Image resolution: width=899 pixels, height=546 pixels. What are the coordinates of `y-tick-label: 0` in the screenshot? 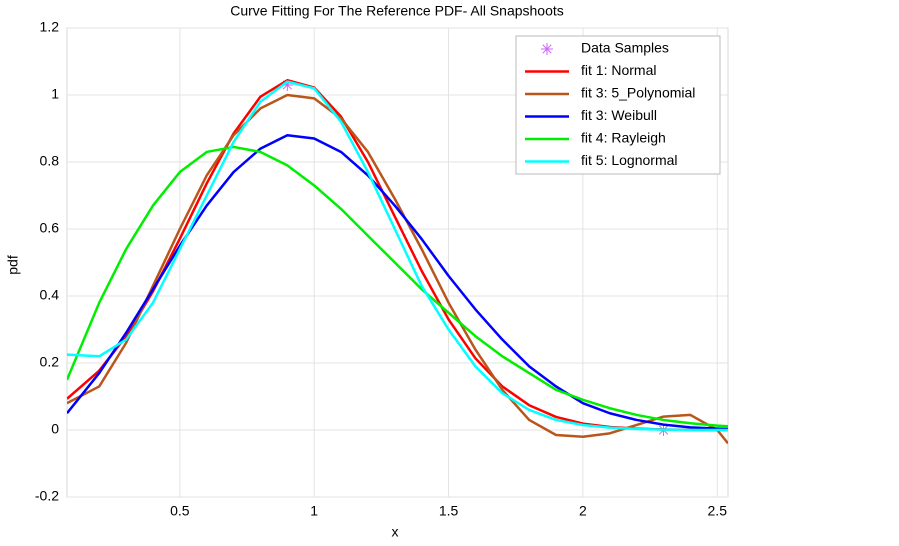 It's located at (55, 429).